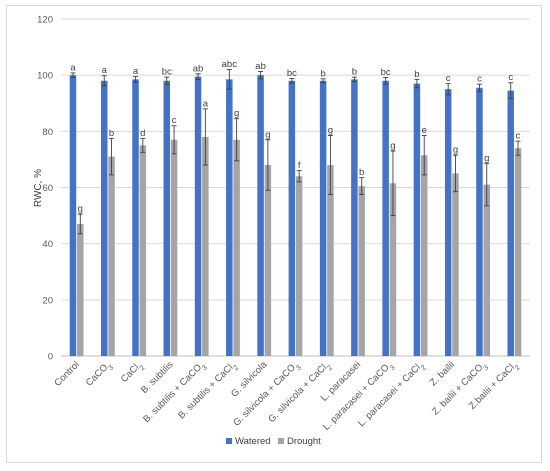 This screenshot has width=550, height=471. I want to click on x-tick-text: Control, so click(66, 373).